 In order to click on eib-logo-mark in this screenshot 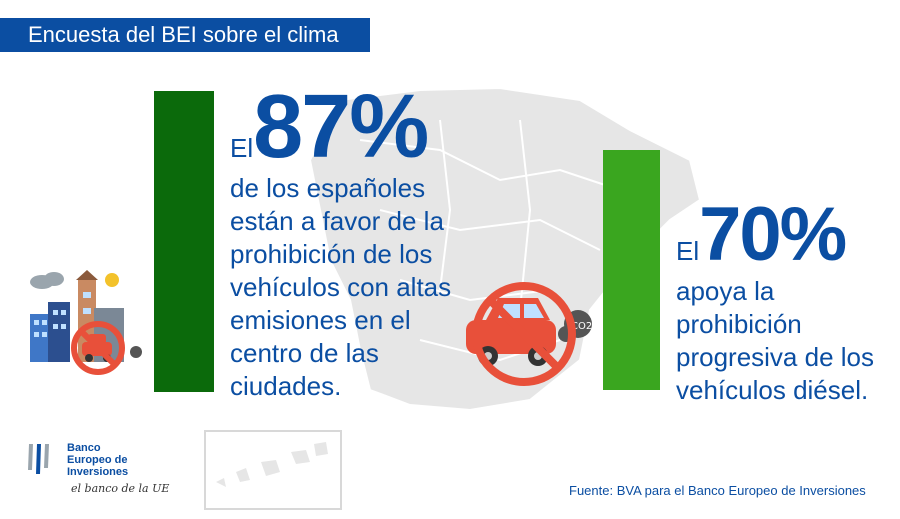, I will do `click(38, 459)`.